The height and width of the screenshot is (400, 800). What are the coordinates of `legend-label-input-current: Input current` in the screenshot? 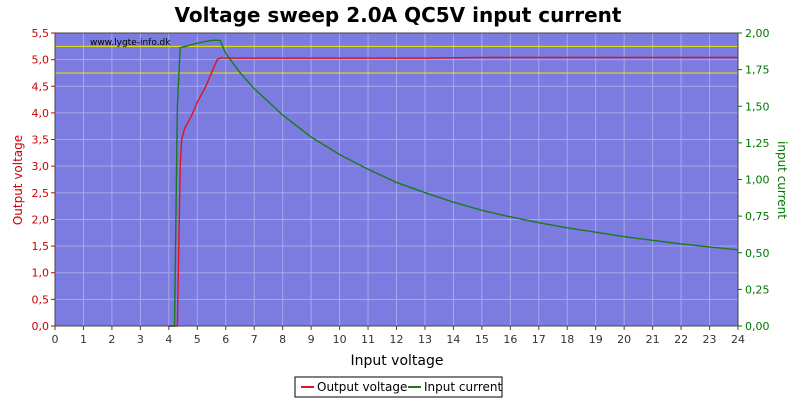 It's located at (463, 387).